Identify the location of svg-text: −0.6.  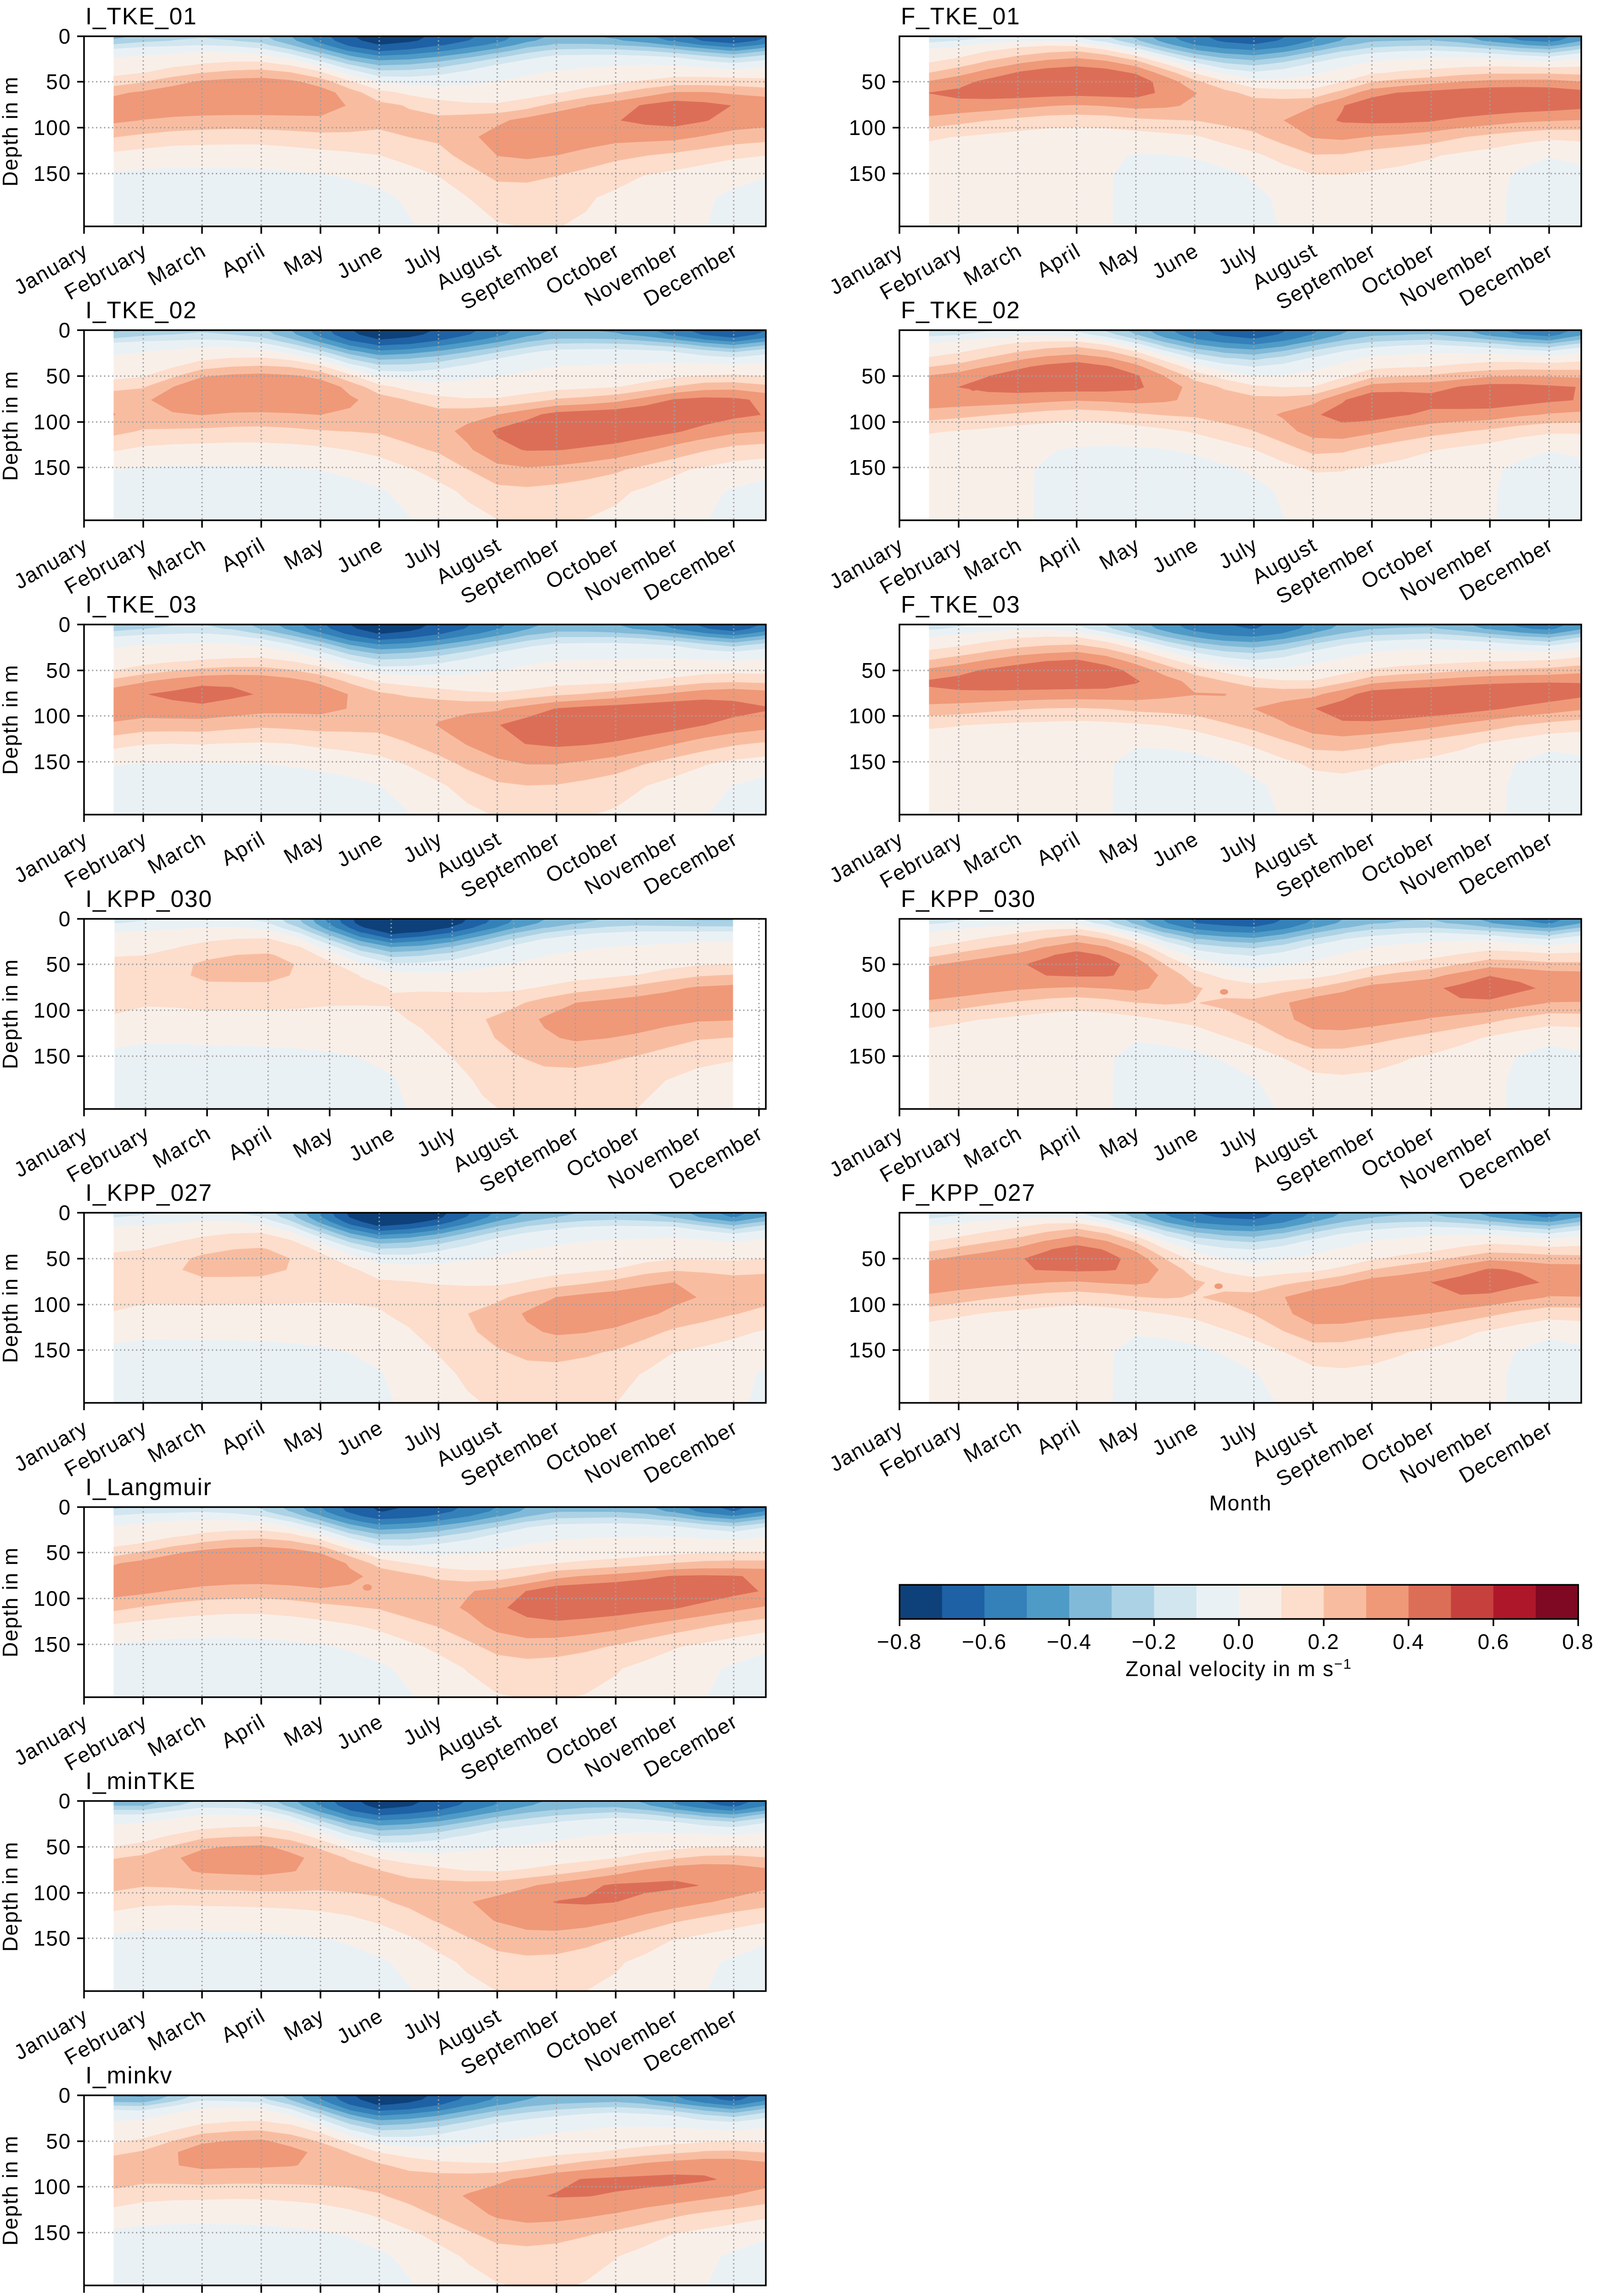
(984, 1642).